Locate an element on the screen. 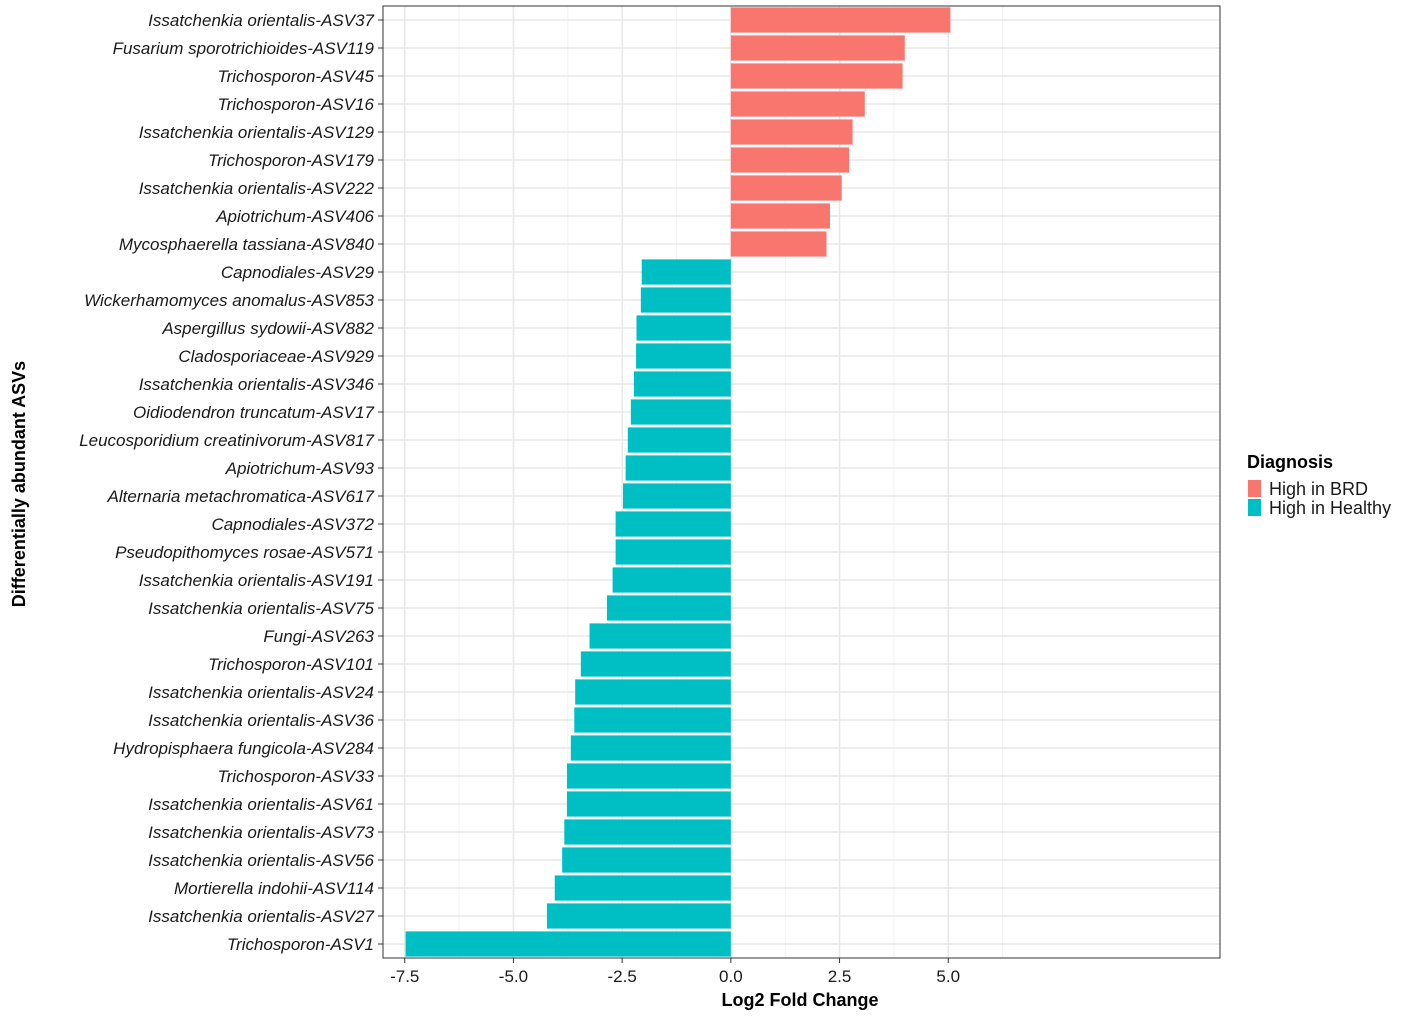 The image size is (1418, 1025). legend: Diagnosis High in BRD High in Healthy is located at coordinates (1319, 485).